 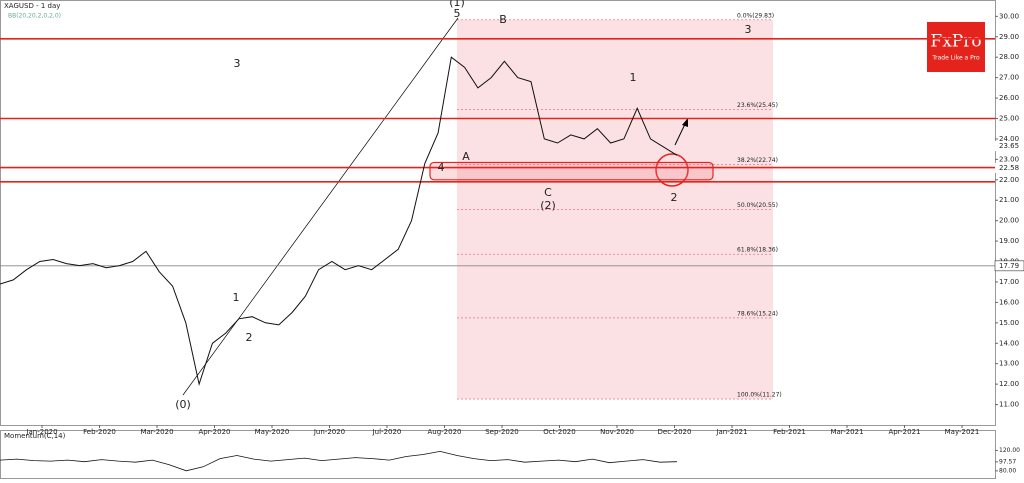 I want to click on wave-label: C, so click(x=548, y=192).